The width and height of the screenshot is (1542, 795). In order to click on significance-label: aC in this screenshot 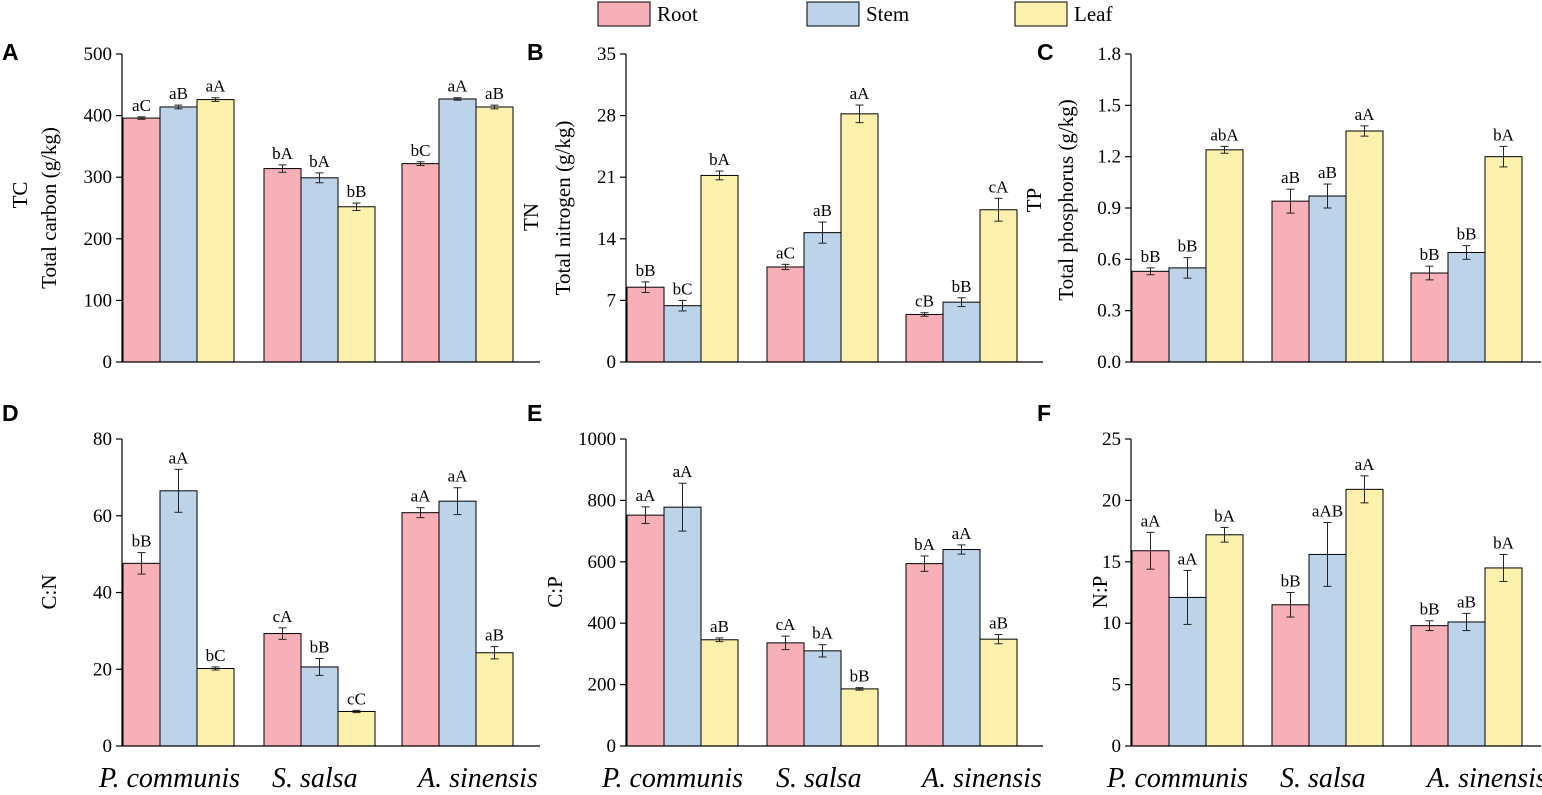, I will do `click(141, 105)`.